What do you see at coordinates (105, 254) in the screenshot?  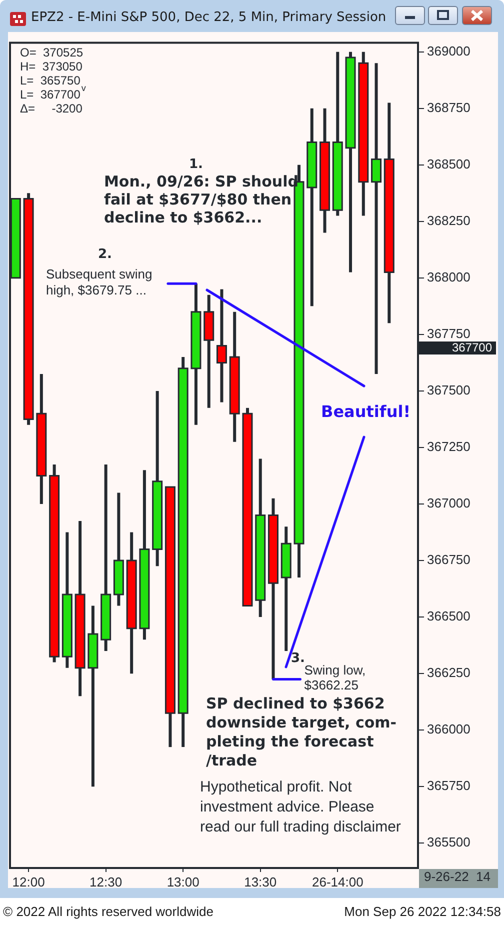 I see `annotation: 2.` at bounding box center [105, 254].